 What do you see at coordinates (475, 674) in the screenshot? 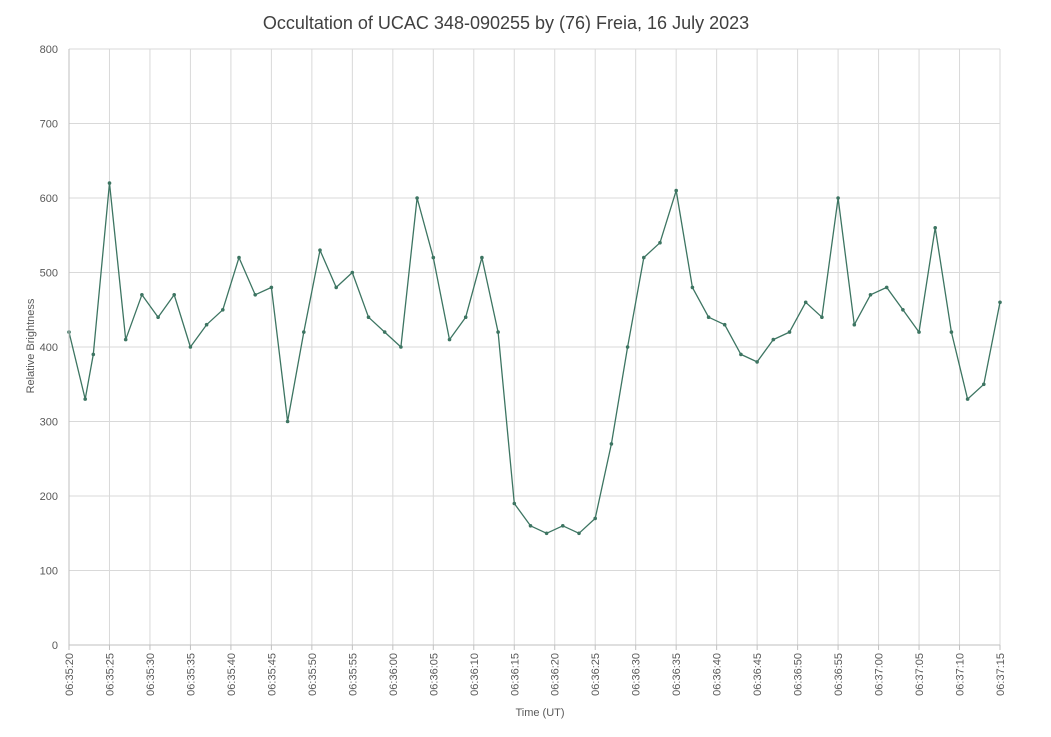
I see `x-tick-label: 06:36:10` at bounding box center [475, 674].